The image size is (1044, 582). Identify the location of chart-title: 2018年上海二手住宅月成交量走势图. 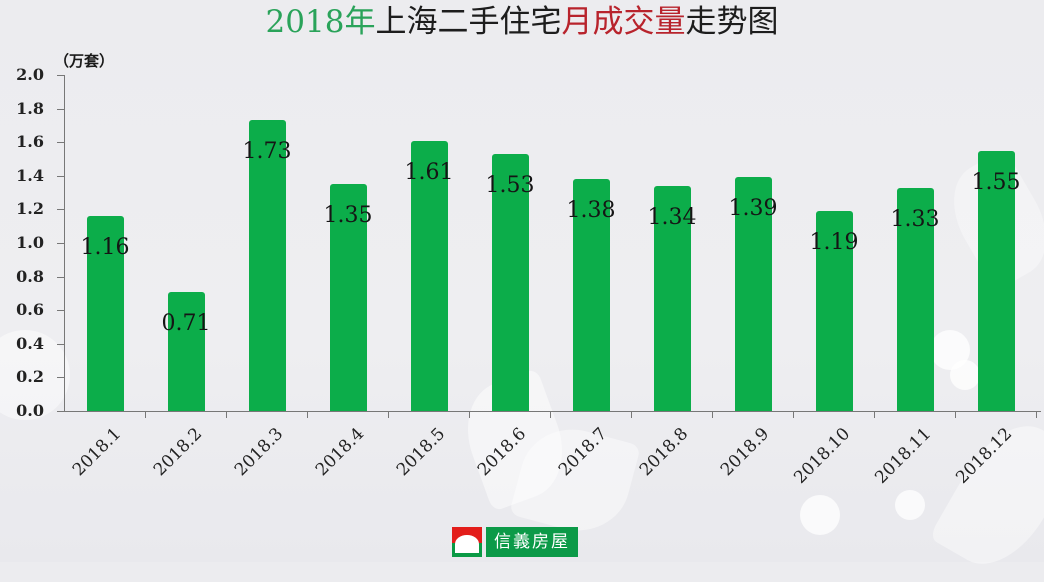
(522, 22).